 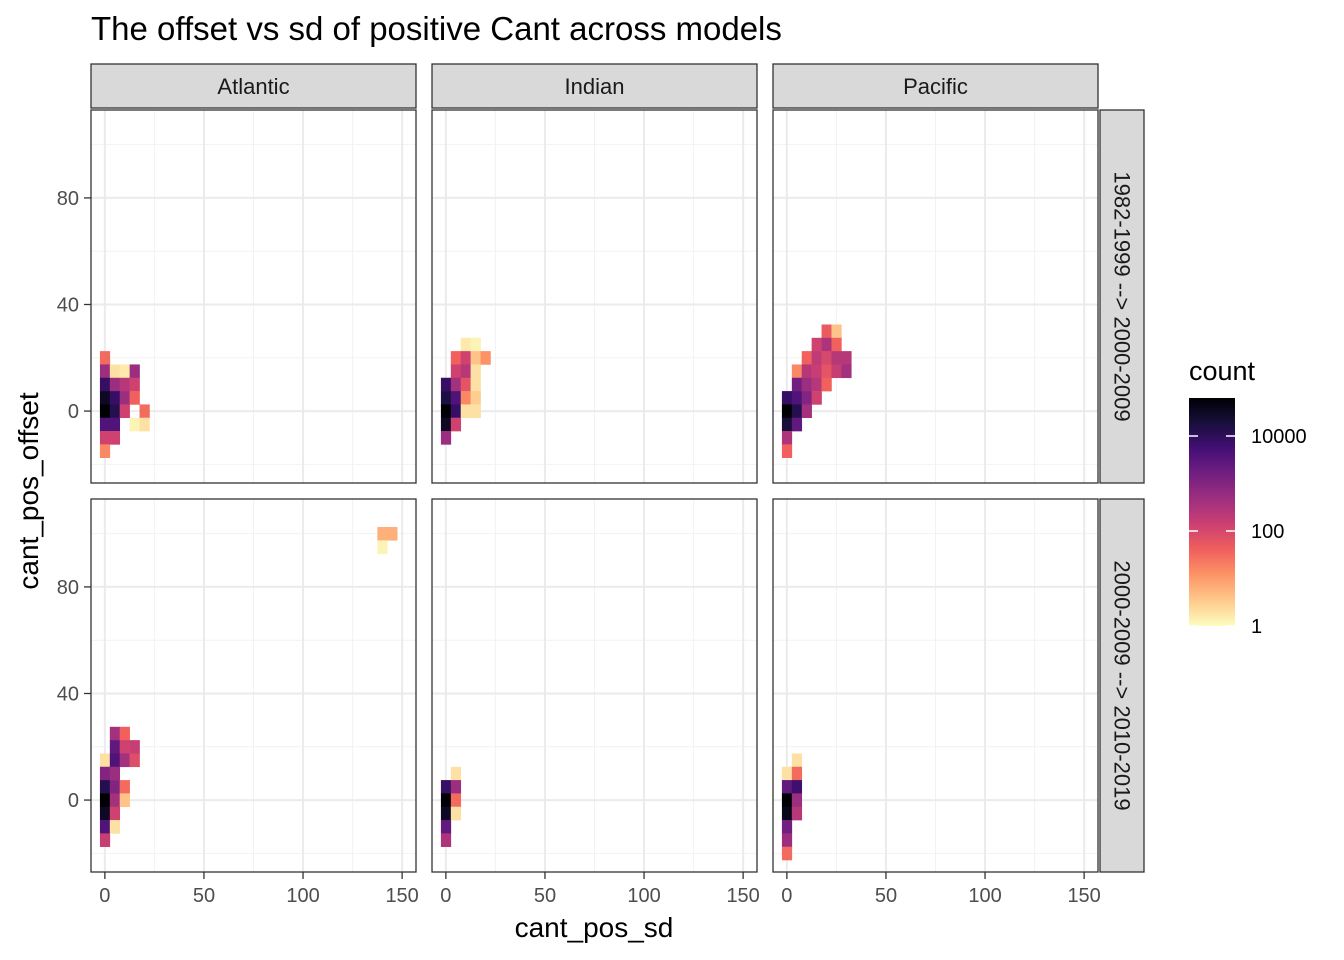 I want to click on strip-label: Pacific, so click(x=935, y=86).